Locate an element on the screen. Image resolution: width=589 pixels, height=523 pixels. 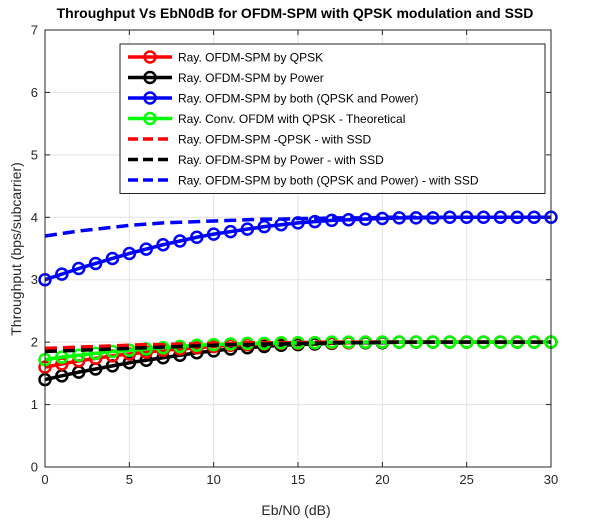
legend-entry: Ray. OFDM-SPM by Power - with SSD is located at coordinates (256, 160).